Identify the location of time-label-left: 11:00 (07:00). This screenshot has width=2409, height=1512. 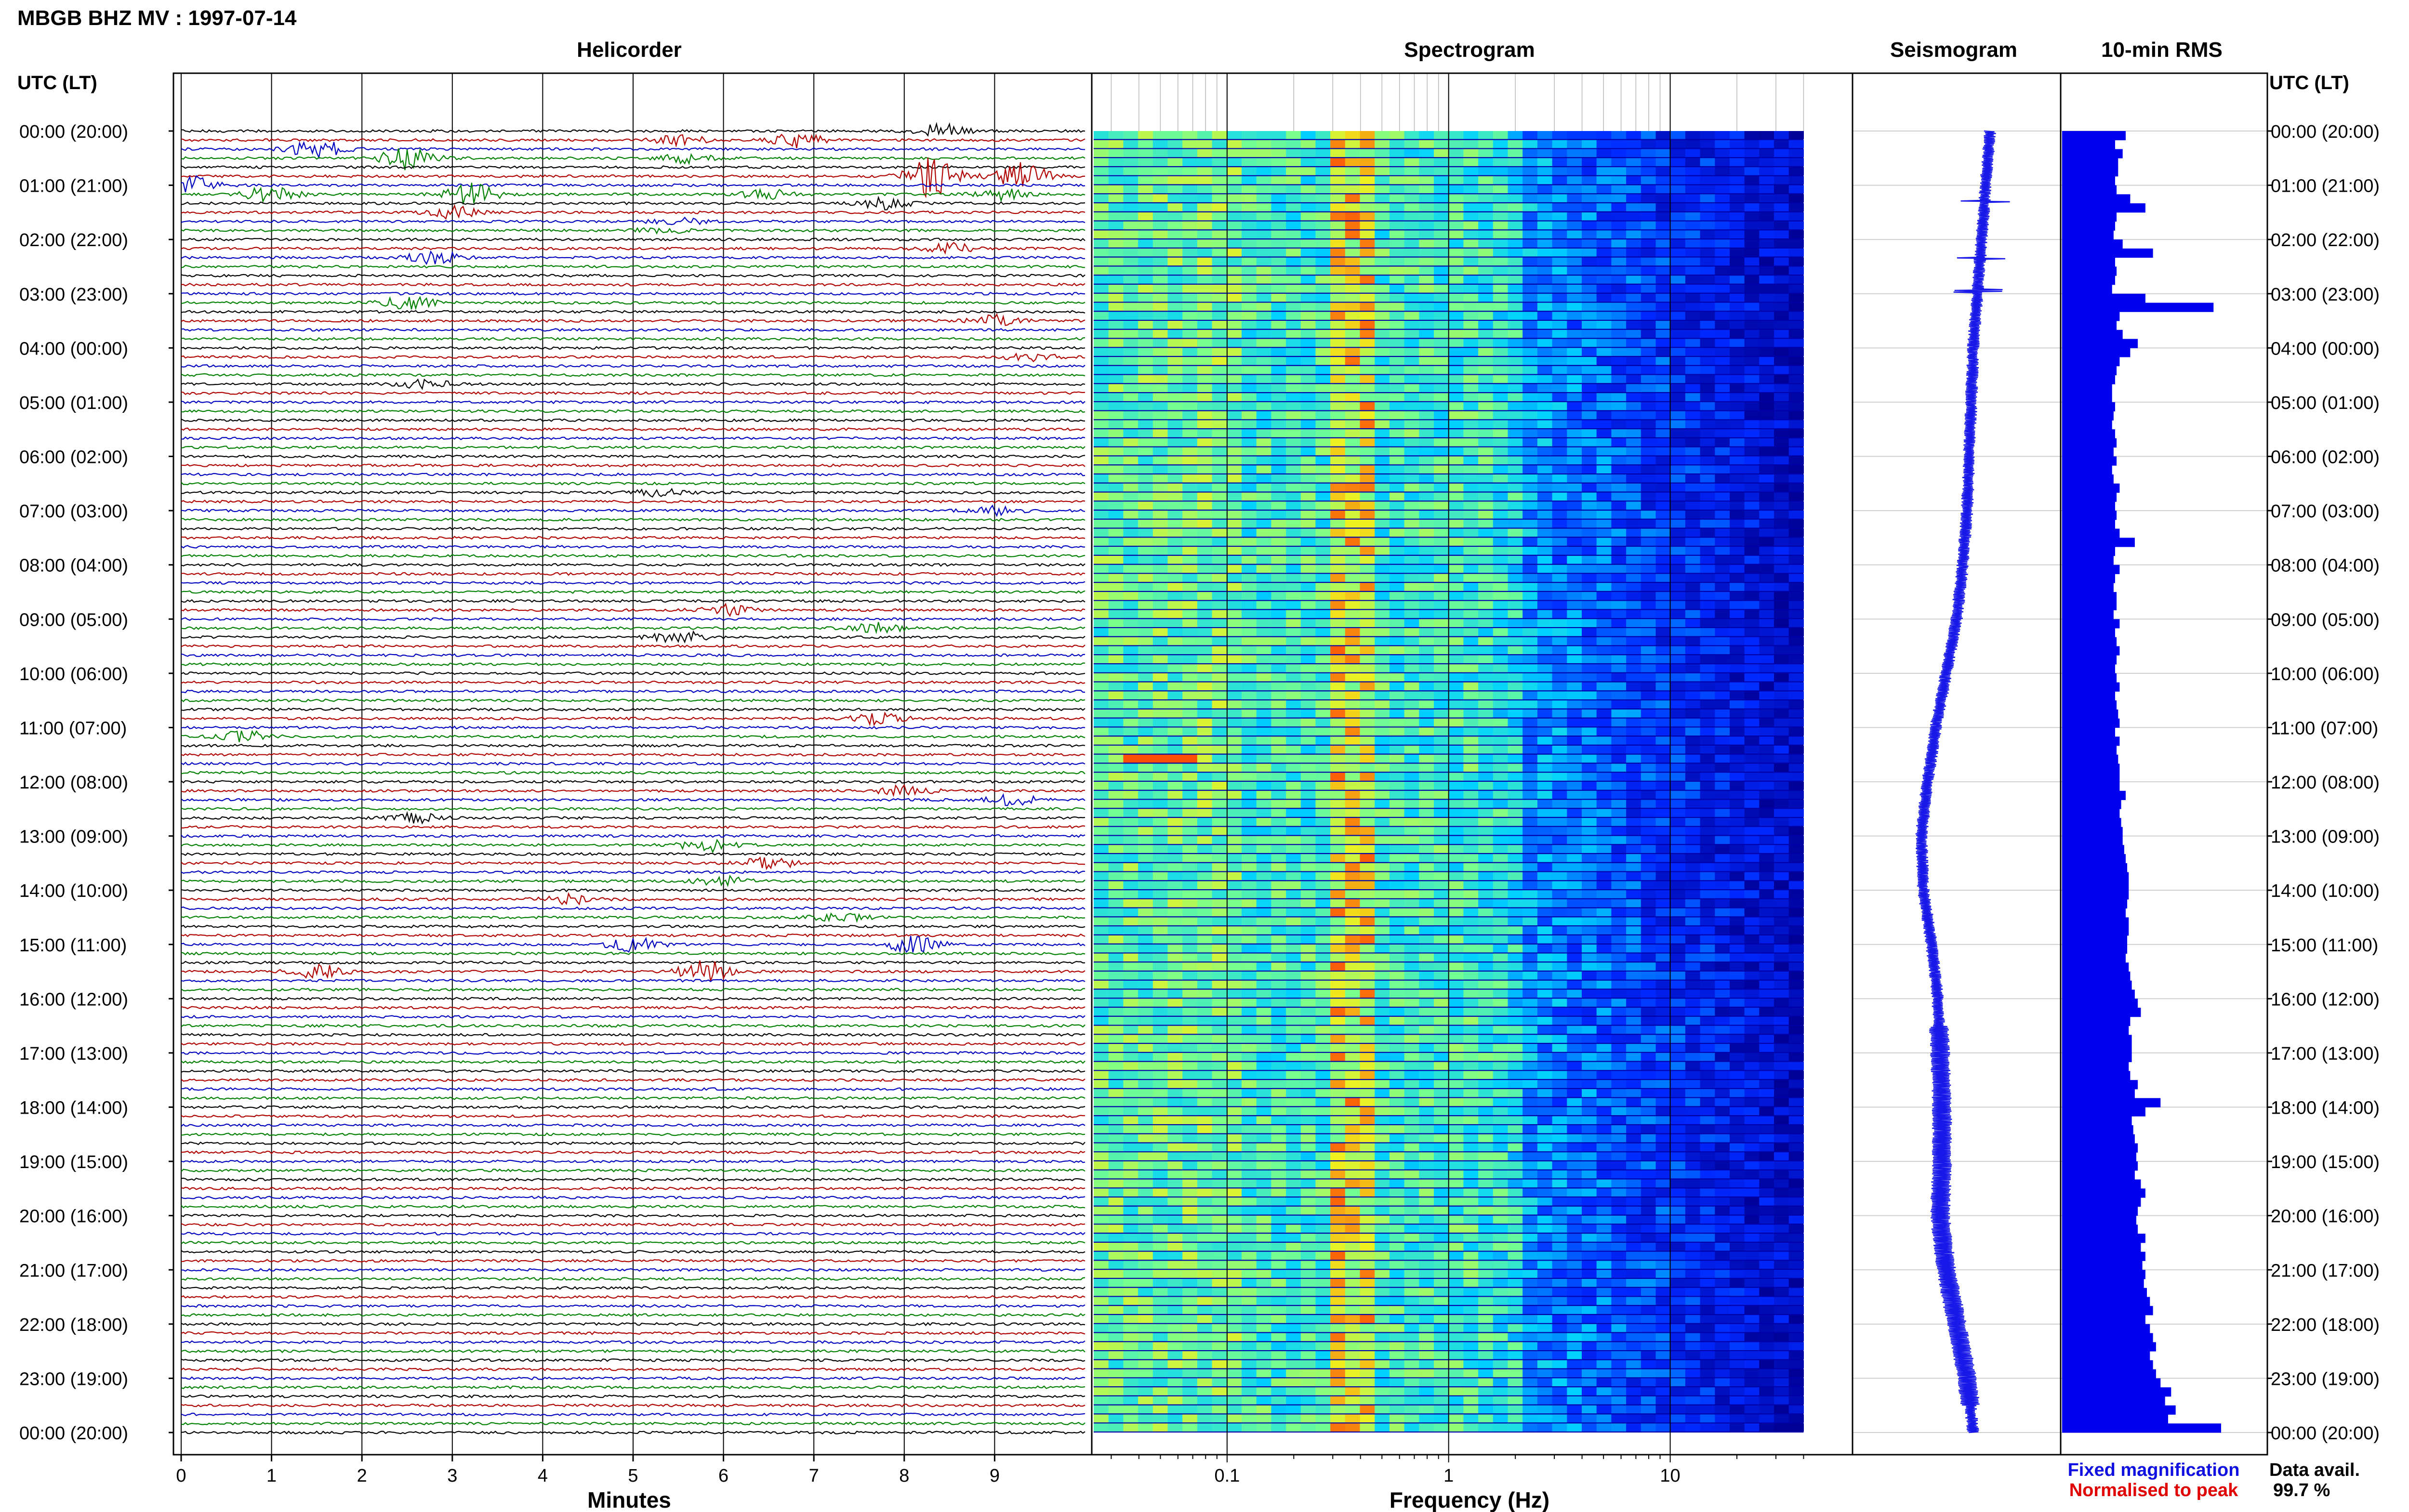
(73, 728).